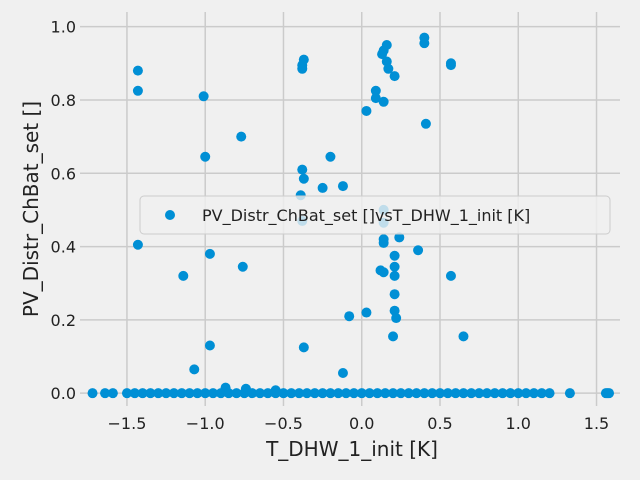 This screenshot has width=640, height=480. I want to click on y-tick-label: 0.2, so click(63, 320).